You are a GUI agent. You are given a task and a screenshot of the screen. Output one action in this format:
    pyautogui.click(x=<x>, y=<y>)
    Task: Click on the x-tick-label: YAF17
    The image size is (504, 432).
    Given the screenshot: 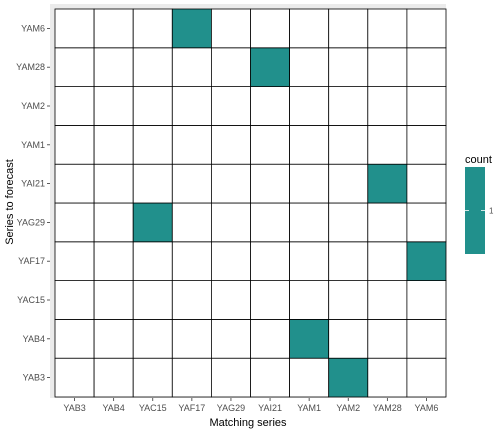 What is the action you would take?
    pyautogui.click(x=191, y=408)
    